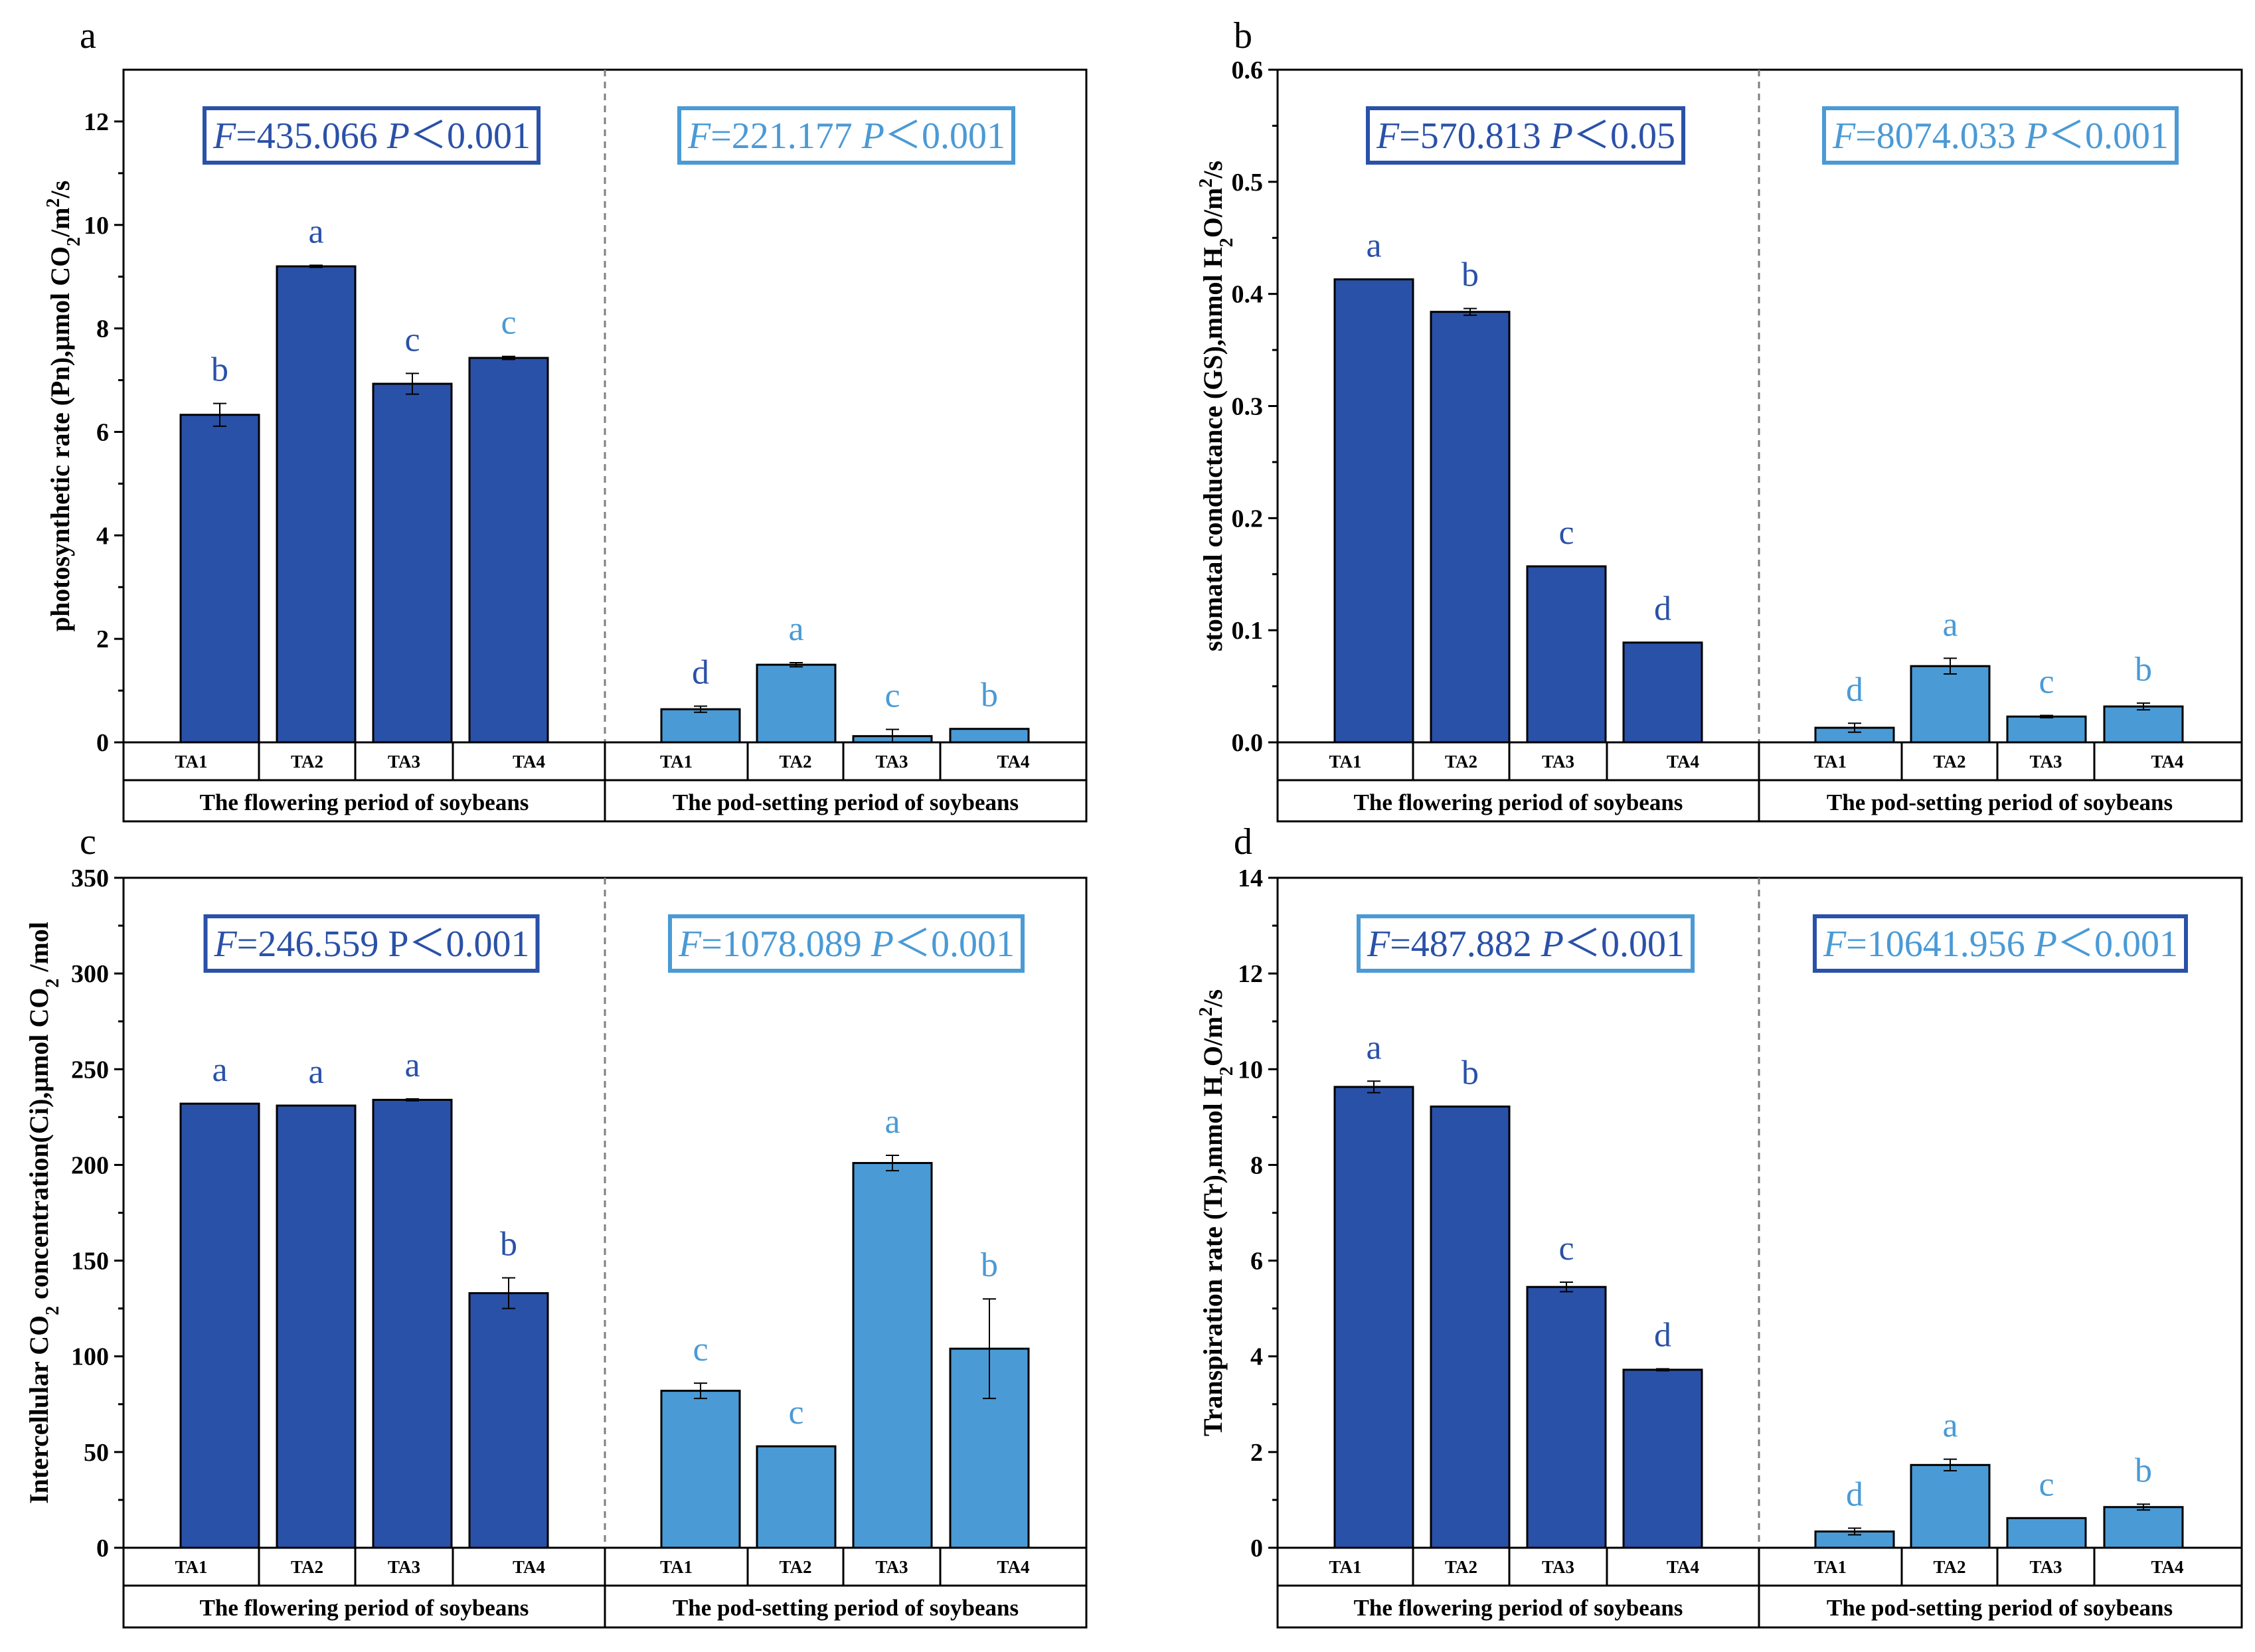 The height and width of the screenshot is (1652, 2255). I want to click on y-tick-label: 250, so click(90, 1070).